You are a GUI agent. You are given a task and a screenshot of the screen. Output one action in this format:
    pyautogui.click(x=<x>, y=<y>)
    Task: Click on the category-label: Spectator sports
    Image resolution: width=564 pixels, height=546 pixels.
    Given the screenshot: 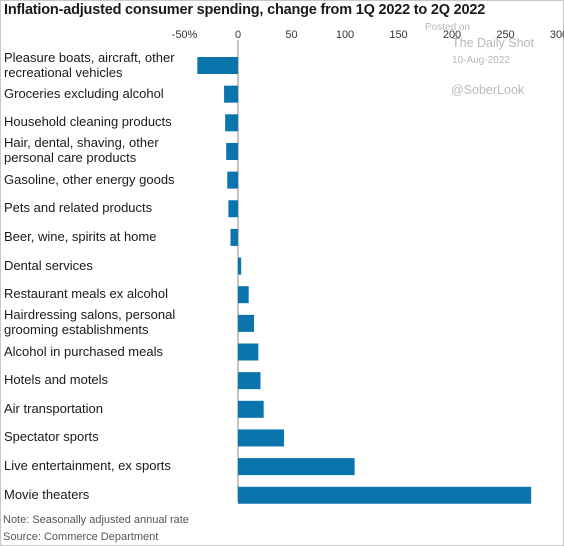 What is the action you would take?
    pyautogui.click(x=106, y=436)
    